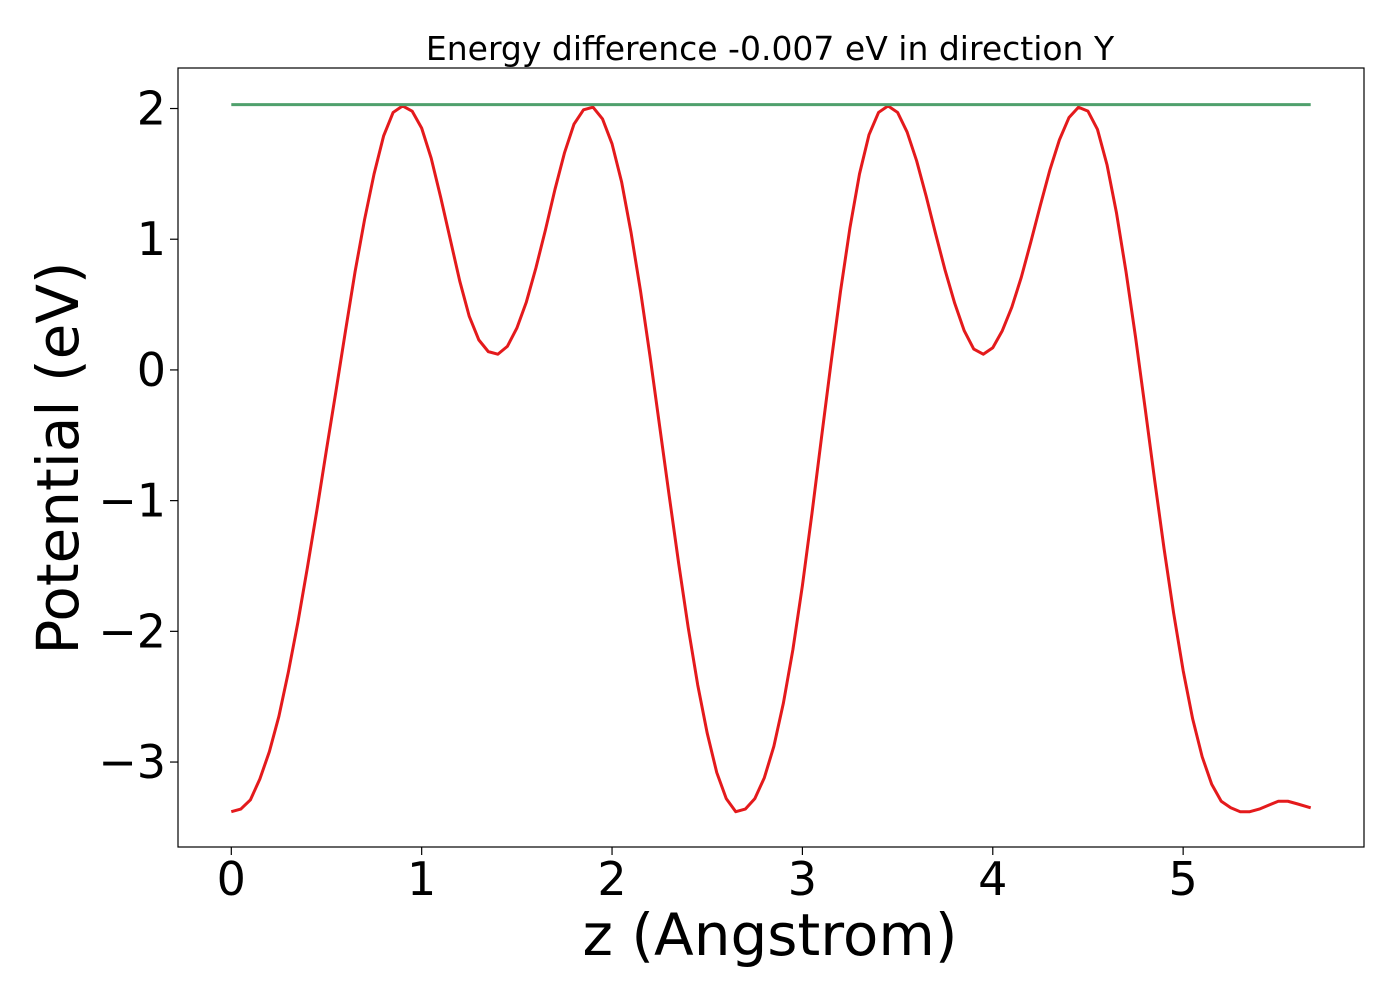  What do you see at coordinates (151, 239) in the screenshot?
I see `y-tick-label: 1` at bounding box center [151, 239].